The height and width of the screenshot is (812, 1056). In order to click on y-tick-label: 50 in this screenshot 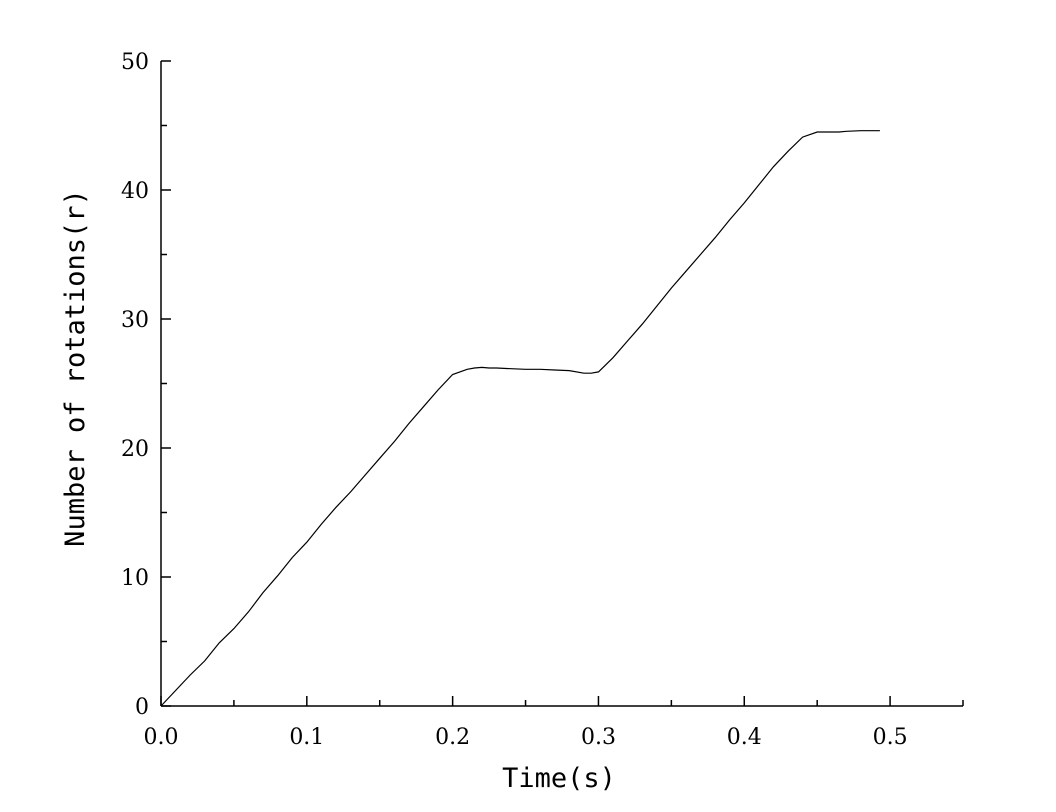, I will do `click(135, 62)`.